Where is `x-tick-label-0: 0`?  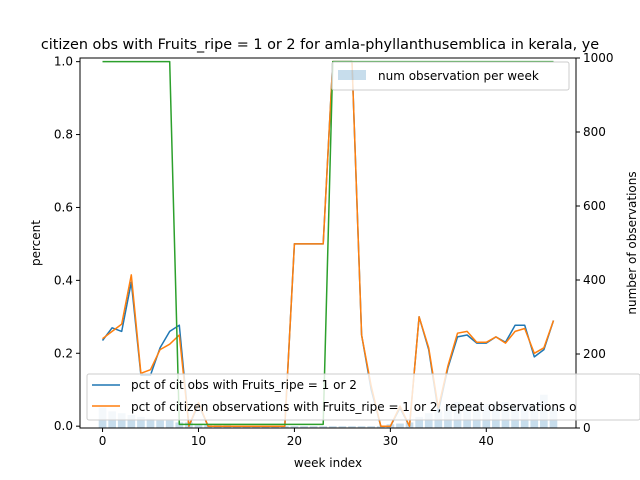 x-tick-label-0: 0 is located at coordinates (103, 441).